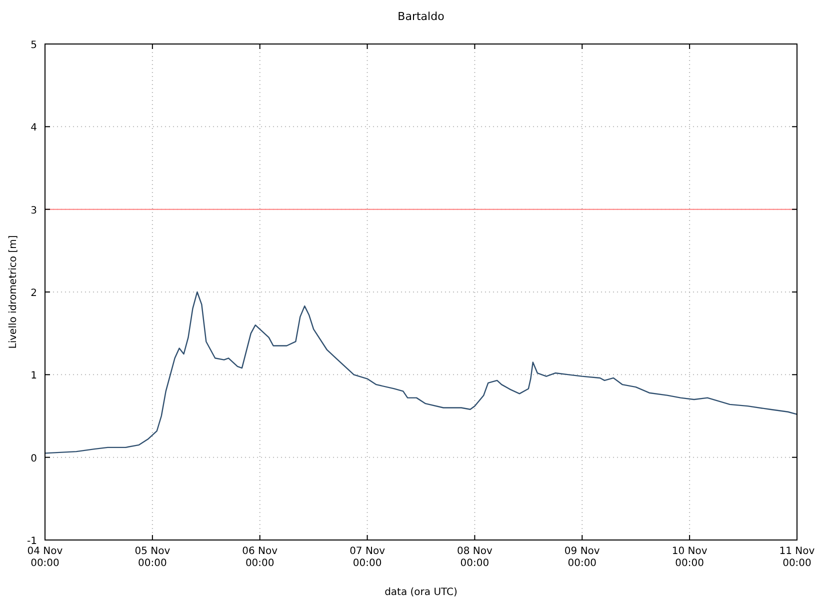 The image size is (821, 611). What do you see at coordinates (32, 541) in the screenshot?
I see `y-tick-label: -1` at bounding box center [32, 541].